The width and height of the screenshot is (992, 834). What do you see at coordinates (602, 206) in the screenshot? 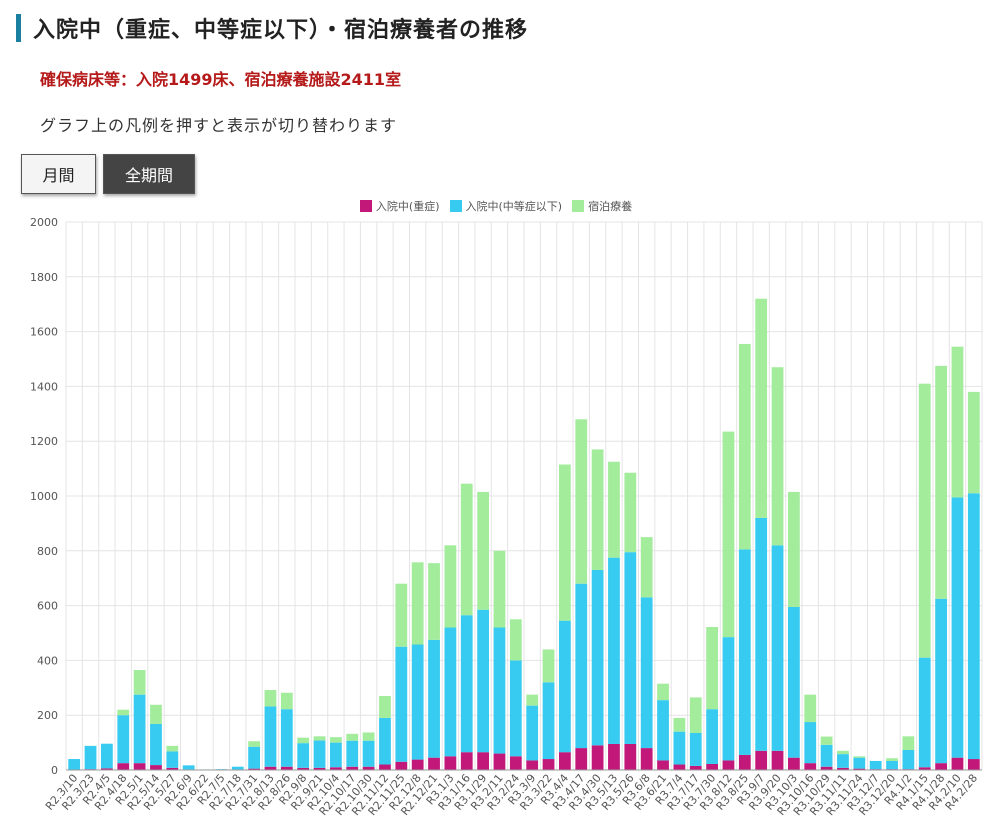
I see `legend-item-lodging: 宿泊療養` at bounding box center [602, 206].